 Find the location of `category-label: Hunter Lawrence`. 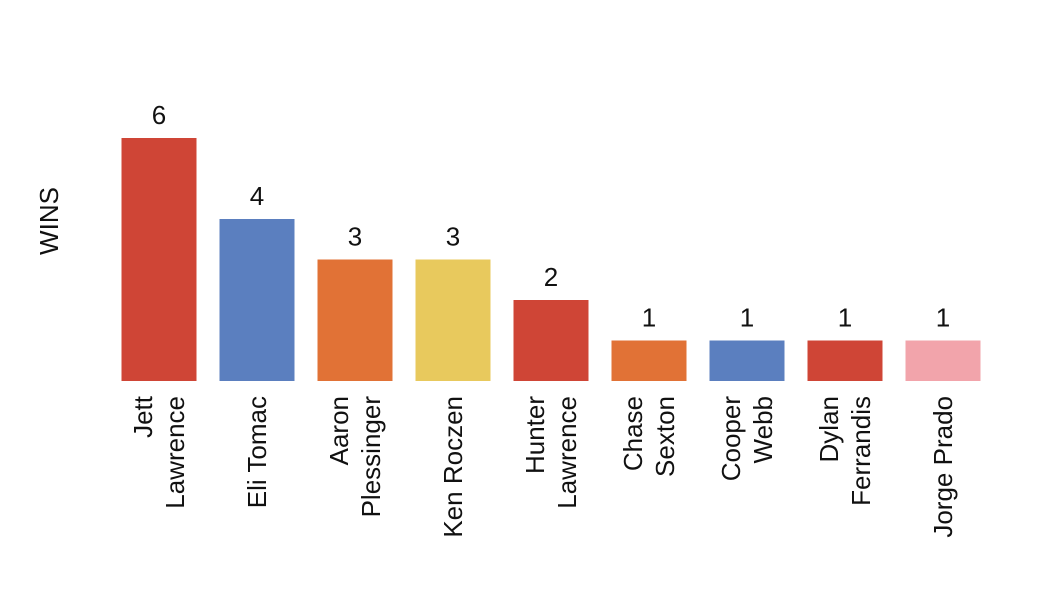

category-label: Hunter Lawrence is located at coordinates (551, 452).